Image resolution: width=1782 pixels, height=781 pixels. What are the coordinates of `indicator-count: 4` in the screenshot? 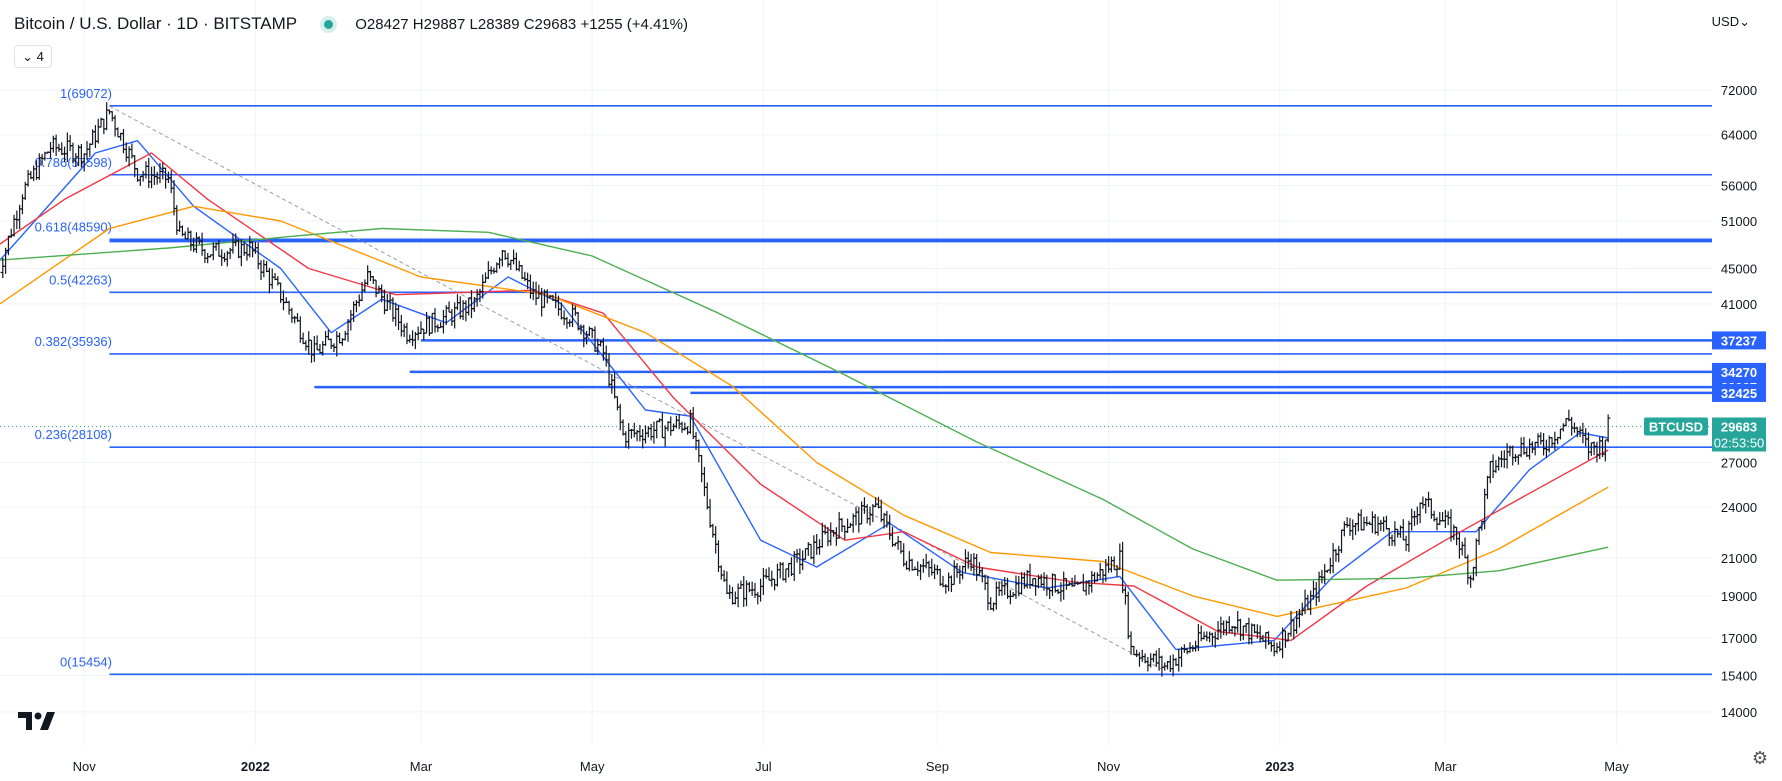 It's located at (40, 56).